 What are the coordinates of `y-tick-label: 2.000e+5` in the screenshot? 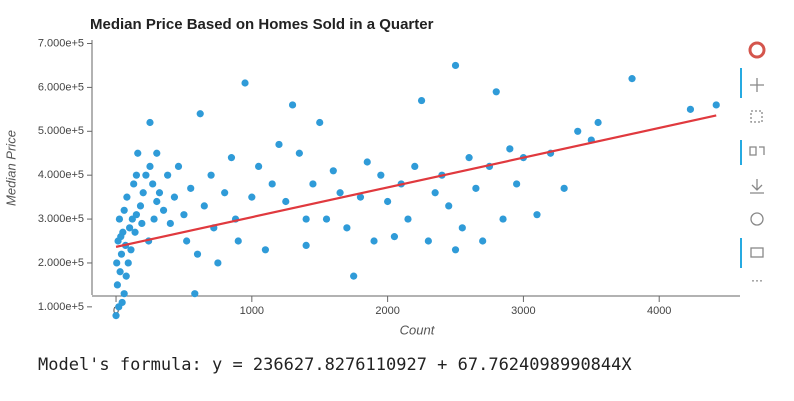 It's located at (61, 263).